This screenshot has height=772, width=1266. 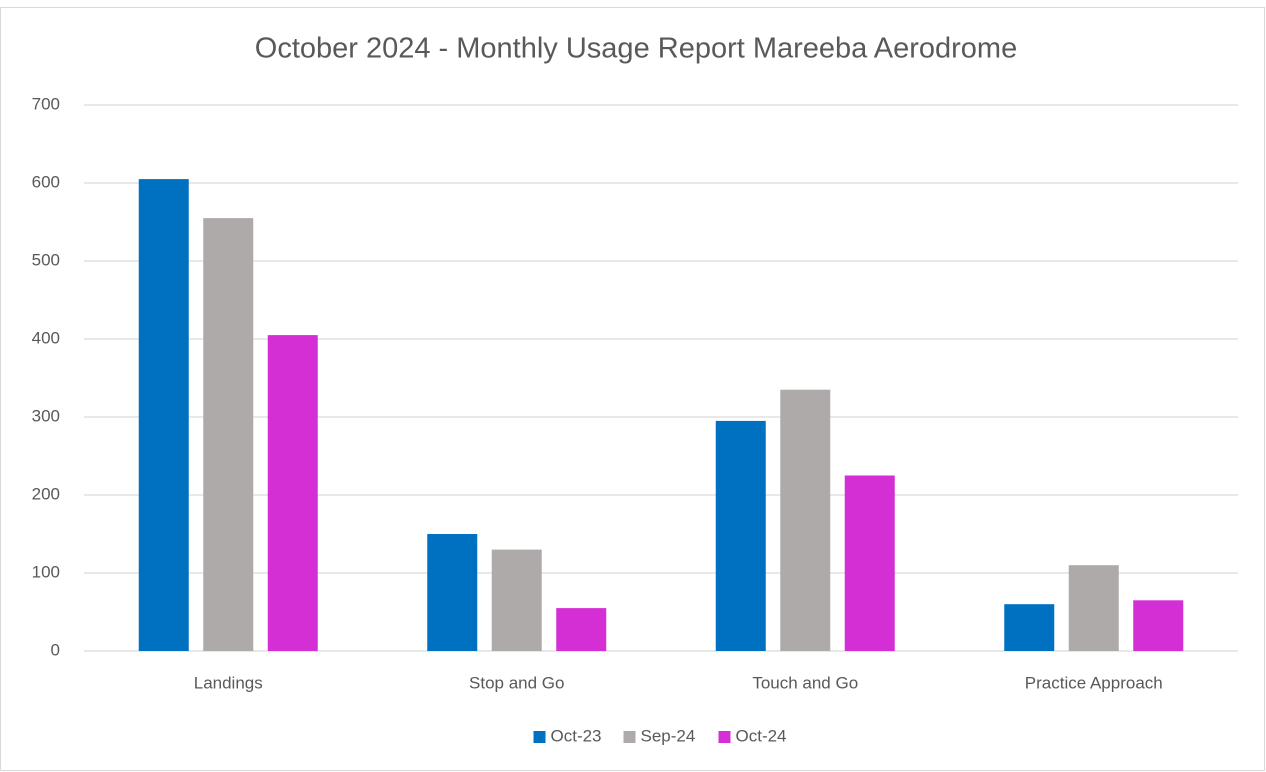 What do you see at coordinates (46, 181) in the screenshot?
I see `y-tick-label: 600` at bounding box center [46, 181].